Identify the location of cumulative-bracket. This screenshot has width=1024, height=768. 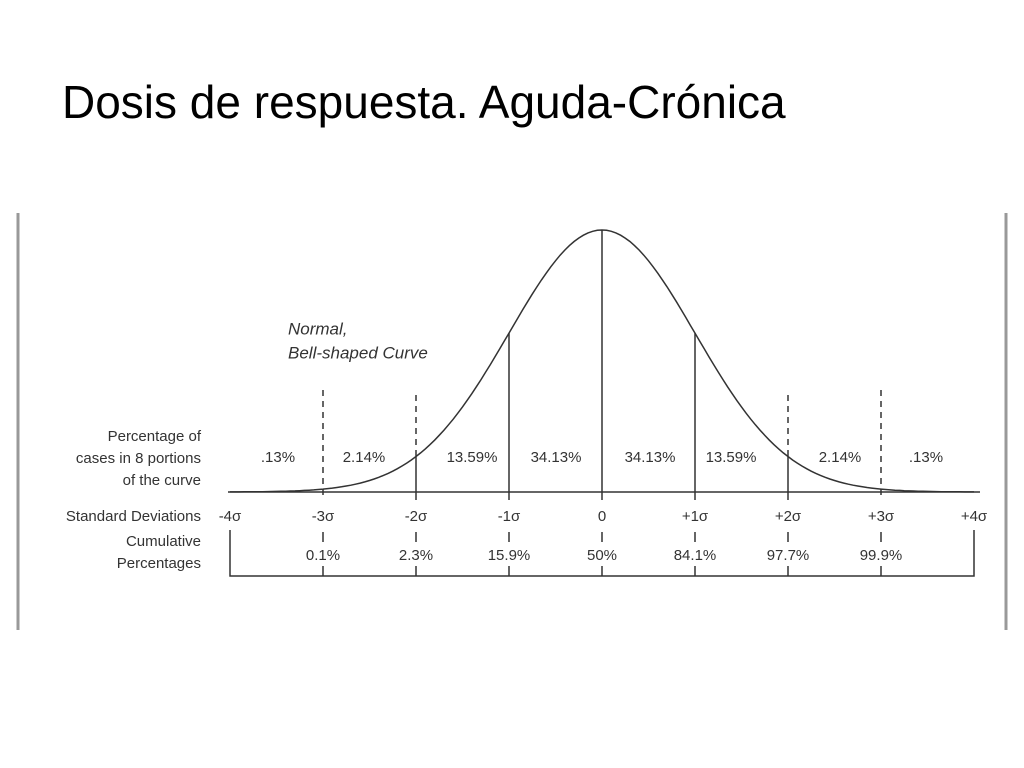
(602, 553).